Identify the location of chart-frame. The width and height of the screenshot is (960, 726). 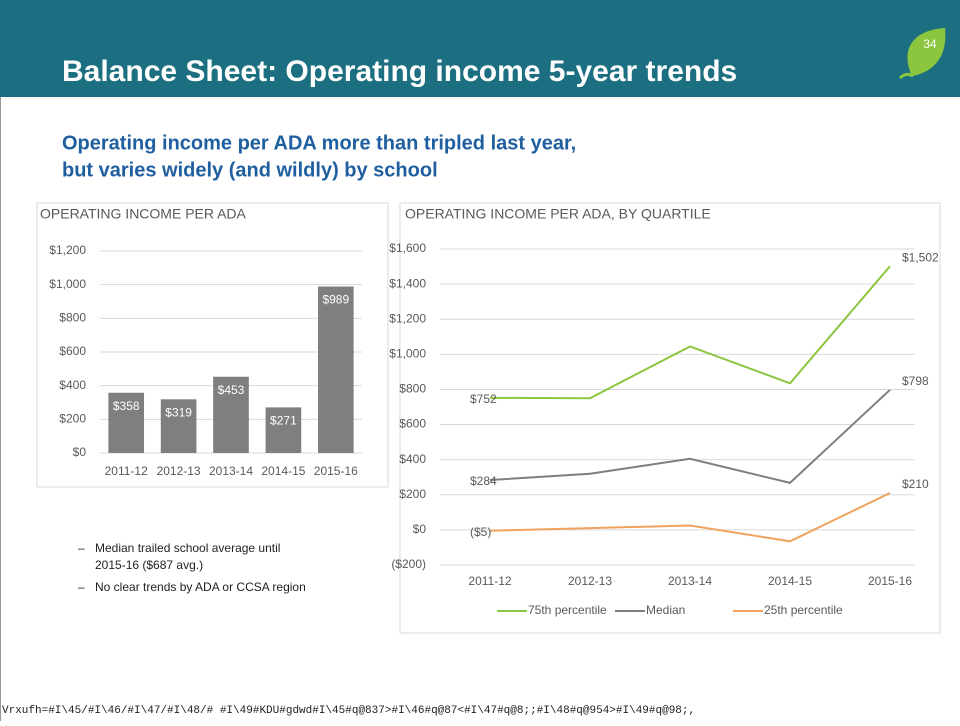
(212, 345).